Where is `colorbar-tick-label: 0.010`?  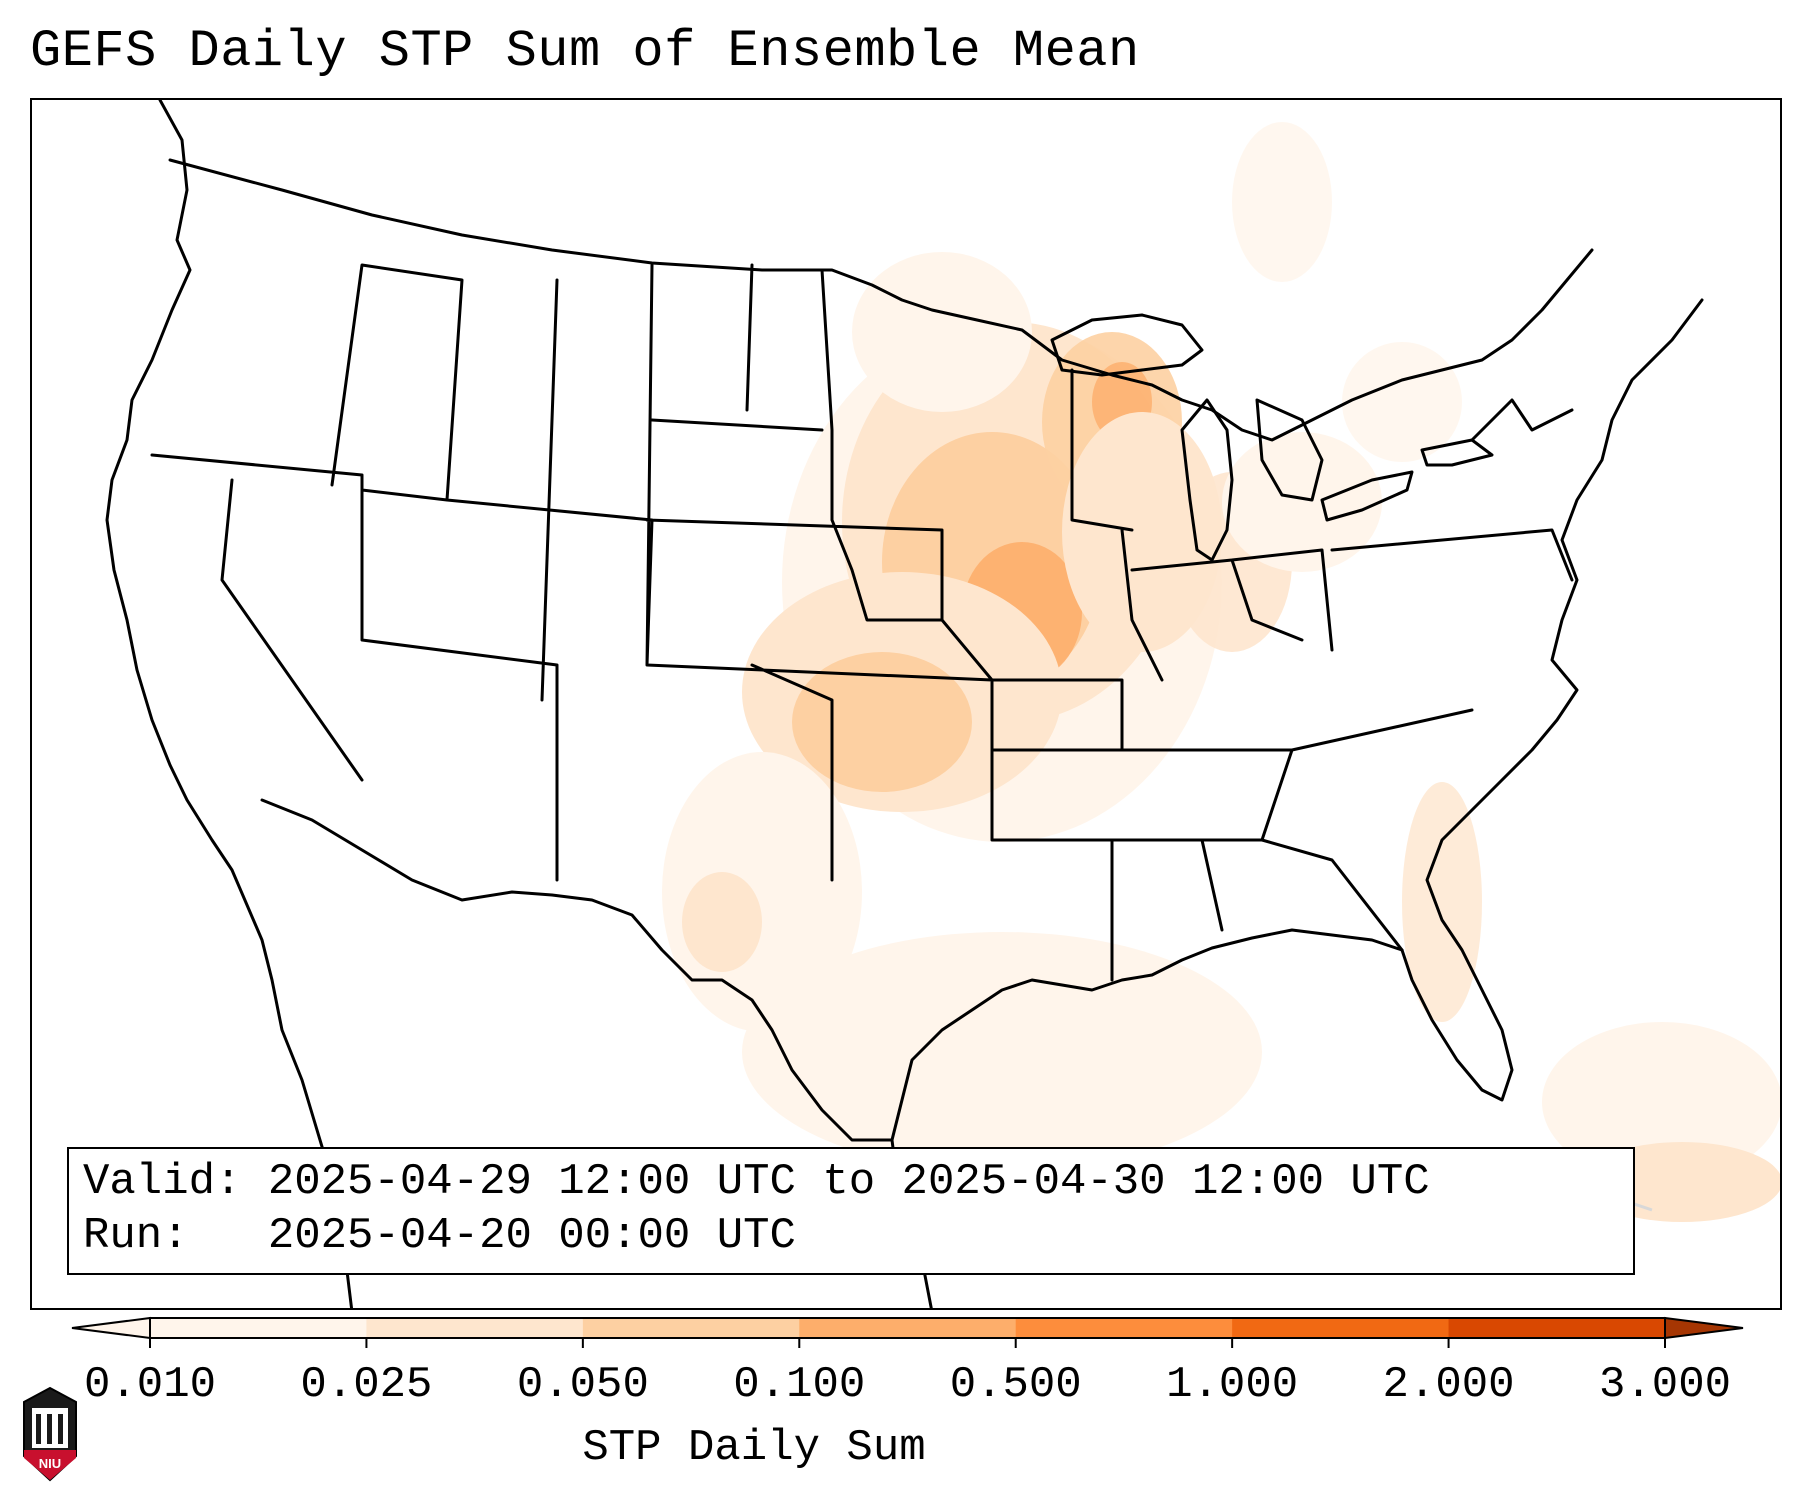
colorbar-tick-label: 0.010 is located at coordinates (150, 1385).